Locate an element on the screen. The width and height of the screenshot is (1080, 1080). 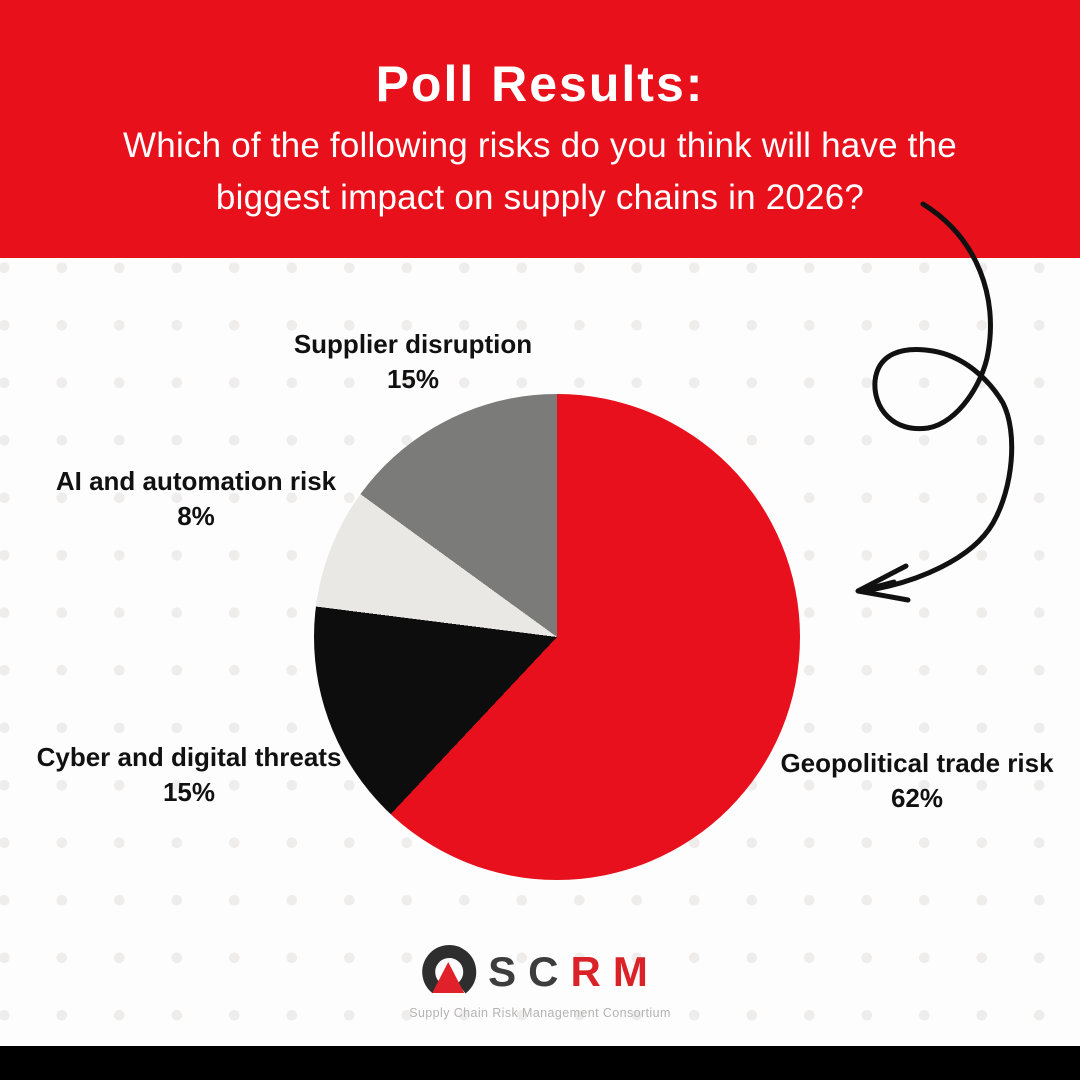
scrm-logo-word: SCRM is located at coordinates (574, 972).